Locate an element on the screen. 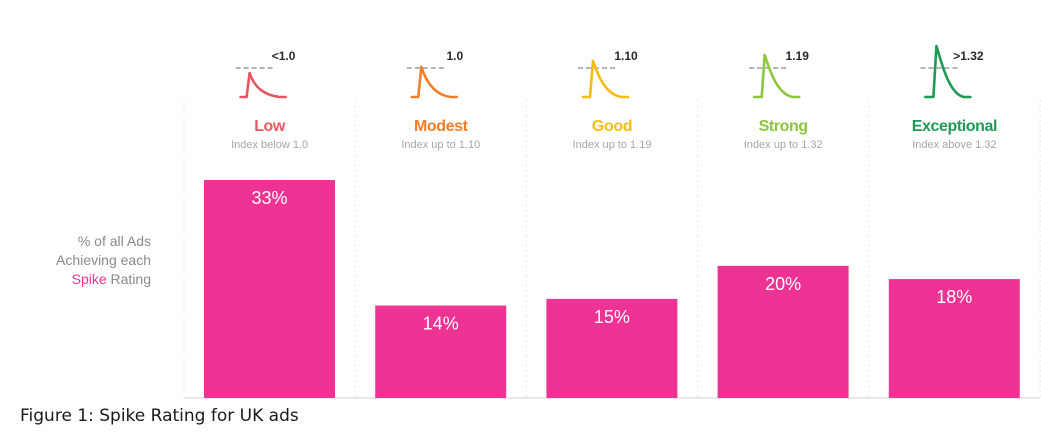 The image size is (1041, 439). category-subtitle: Index up to 1.10 is located at coordinates (440, 145).